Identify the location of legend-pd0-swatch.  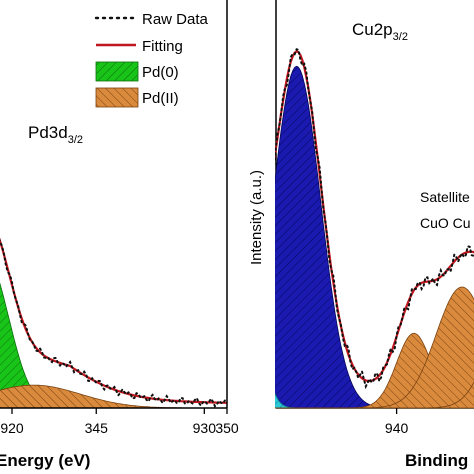
(117, 71).